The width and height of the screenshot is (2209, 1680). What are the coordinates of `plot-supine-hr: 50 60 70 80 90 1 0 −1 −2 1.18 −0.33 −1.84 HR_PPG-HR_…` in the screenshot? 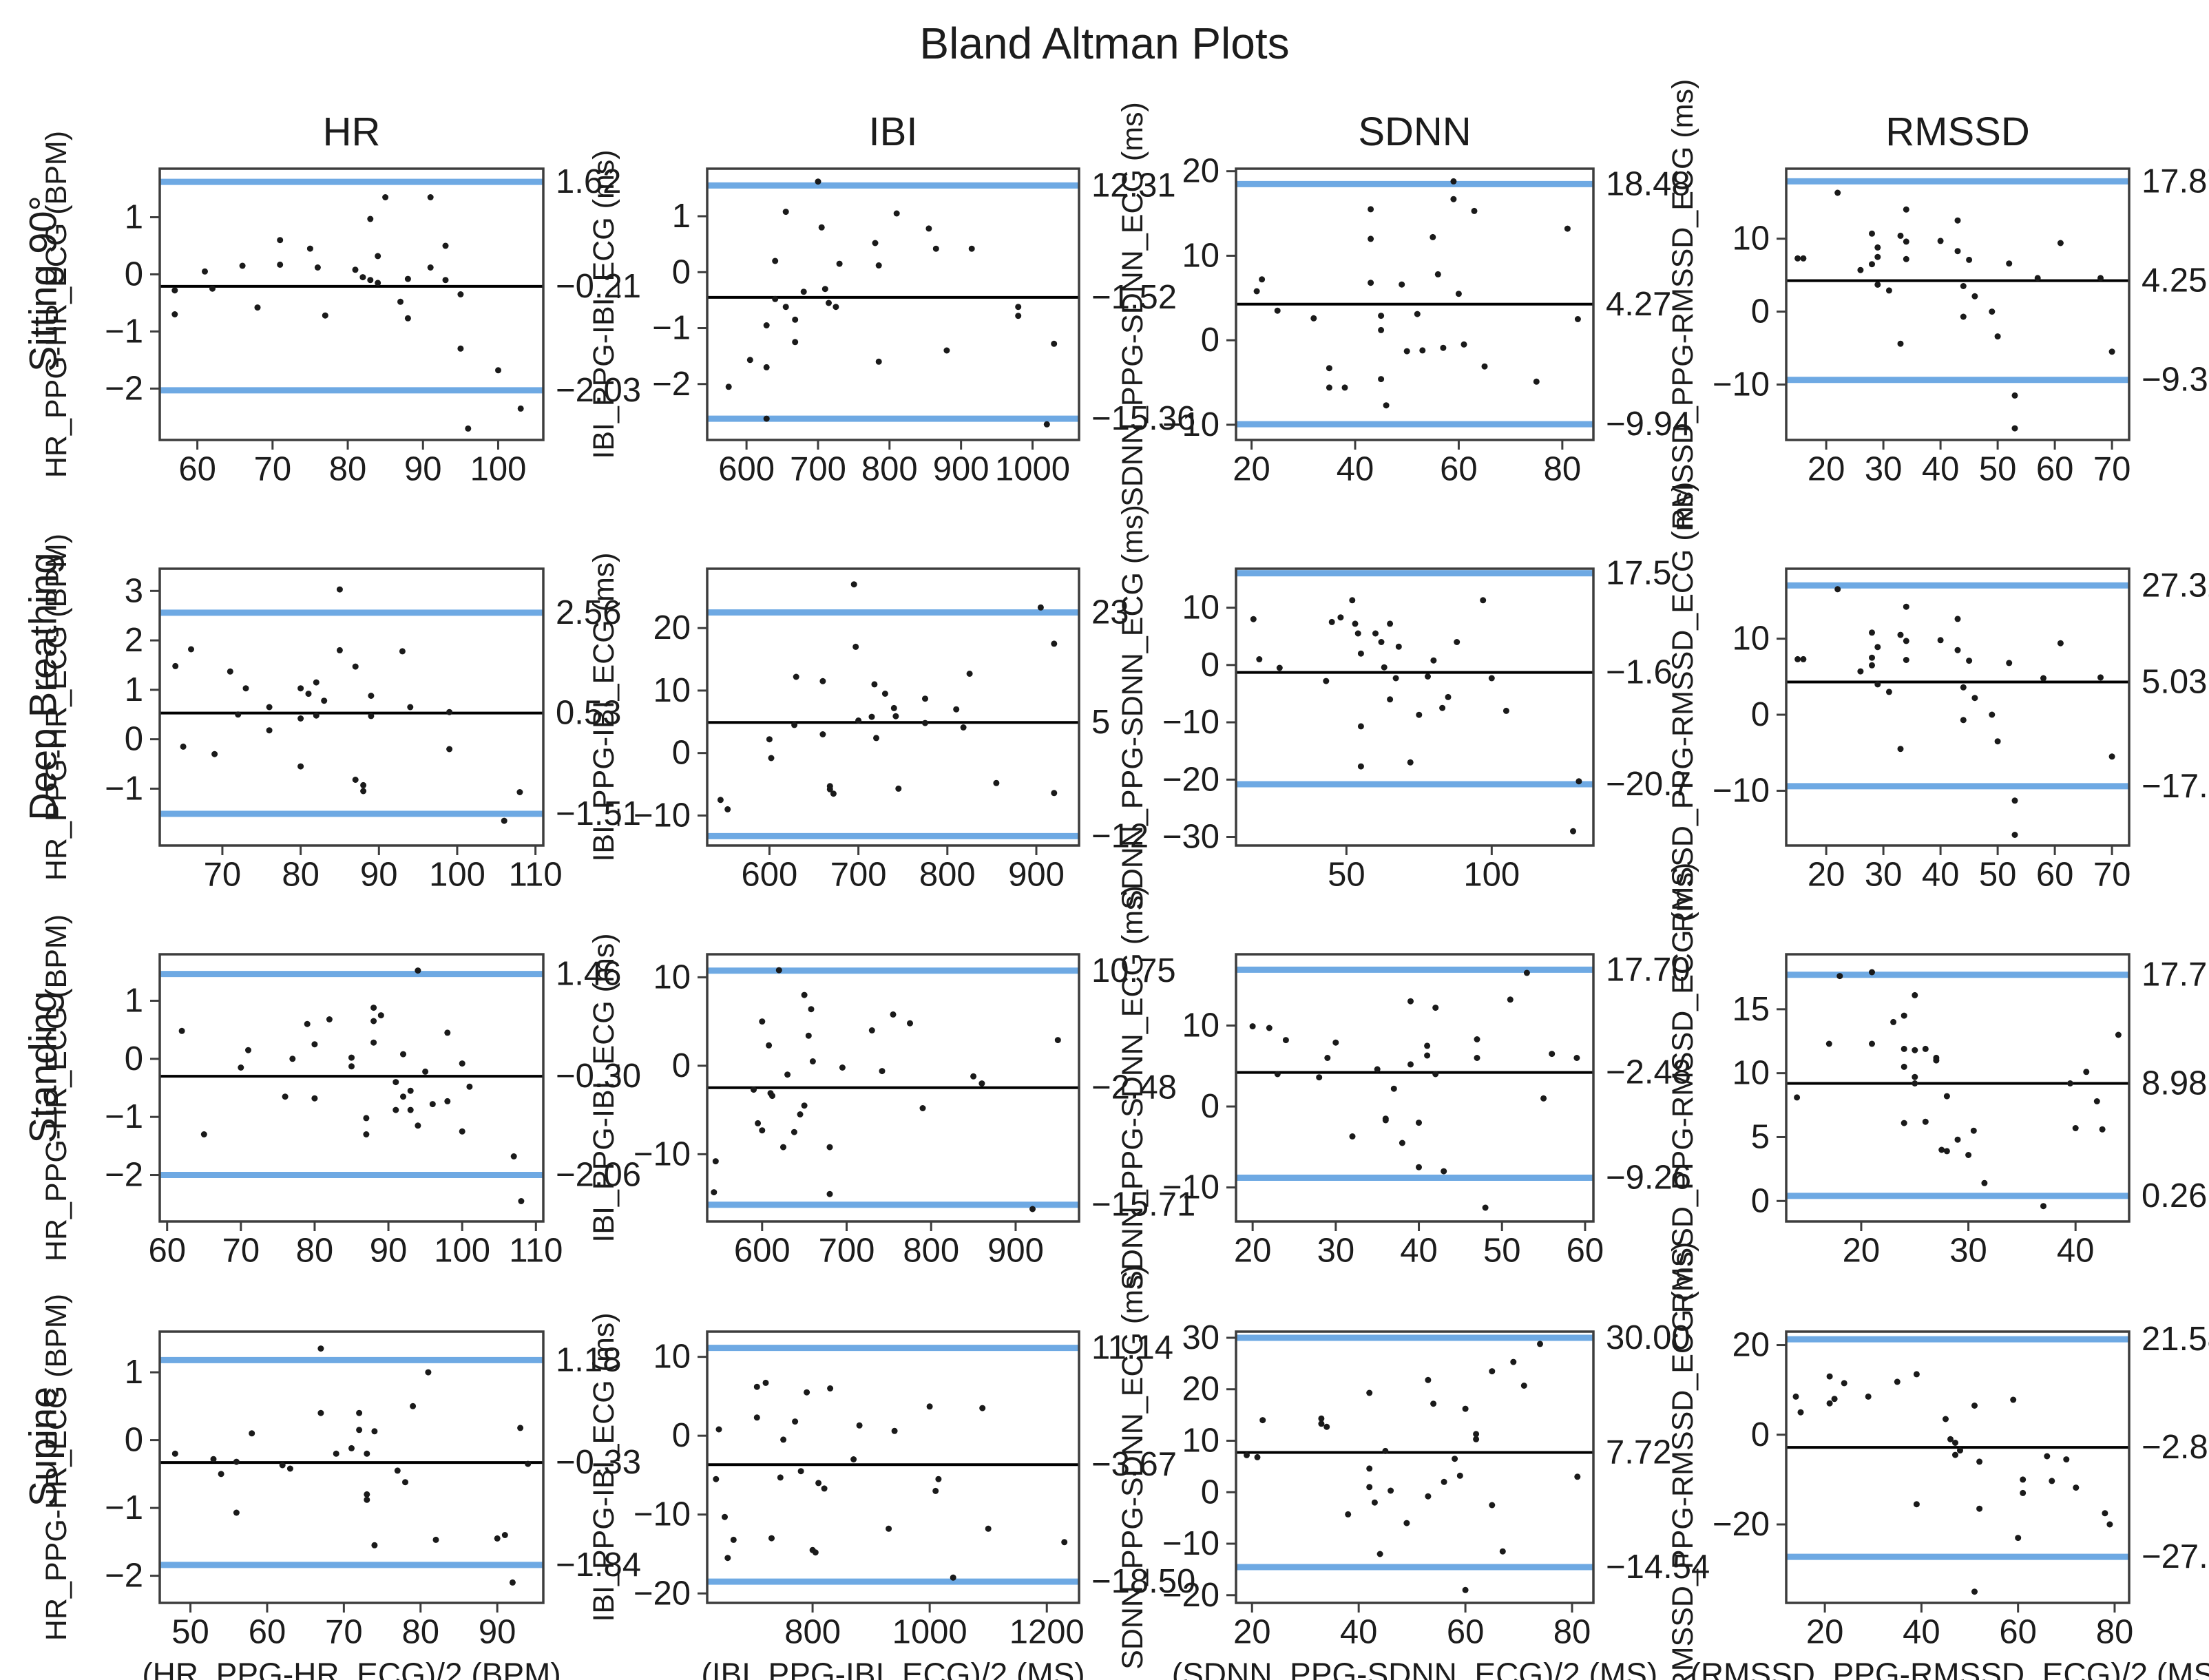 It's located at (340, 1487).